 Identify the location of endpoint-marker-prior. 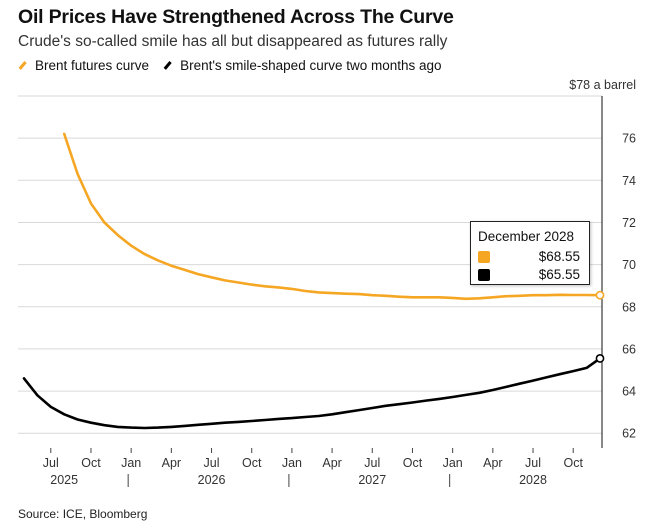
(600, 358).